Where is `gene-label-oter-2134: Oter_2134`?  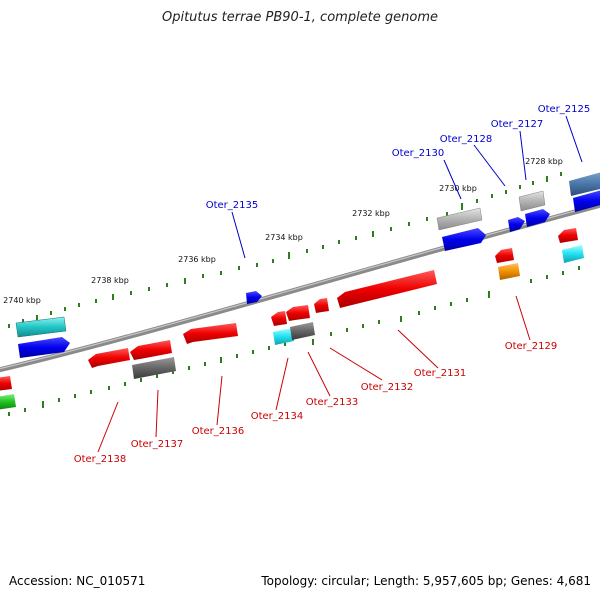
gene-label-oter-2134: Oter_2134 is located at coordinates (277, 416).